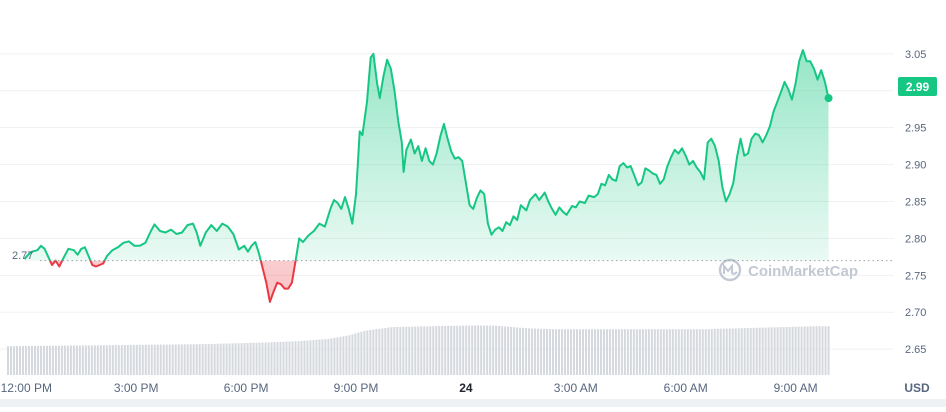 The width and height of the screenshot is (946, 412). I want to click on range-scrollbar, so click(473, 403).